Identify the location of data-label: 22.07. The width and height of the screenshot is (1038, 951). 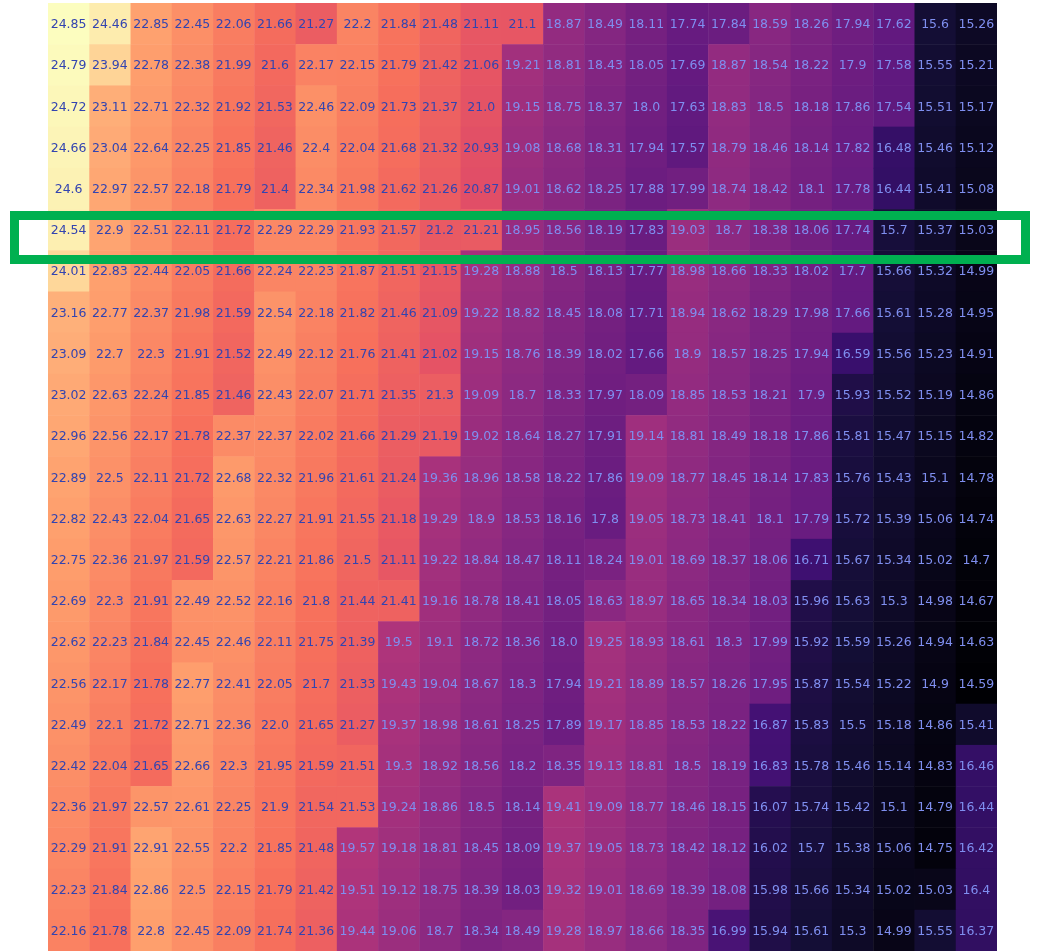
(316, 395).